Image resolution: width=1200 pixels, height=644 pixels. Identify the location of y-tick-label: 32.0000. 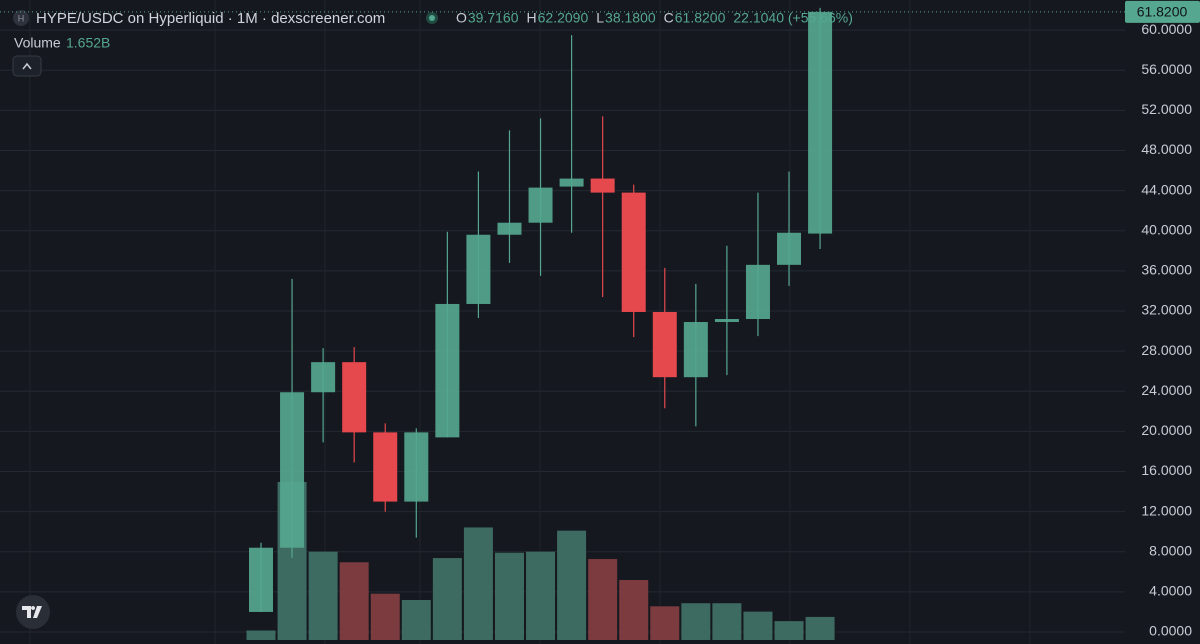
(1166, 310).